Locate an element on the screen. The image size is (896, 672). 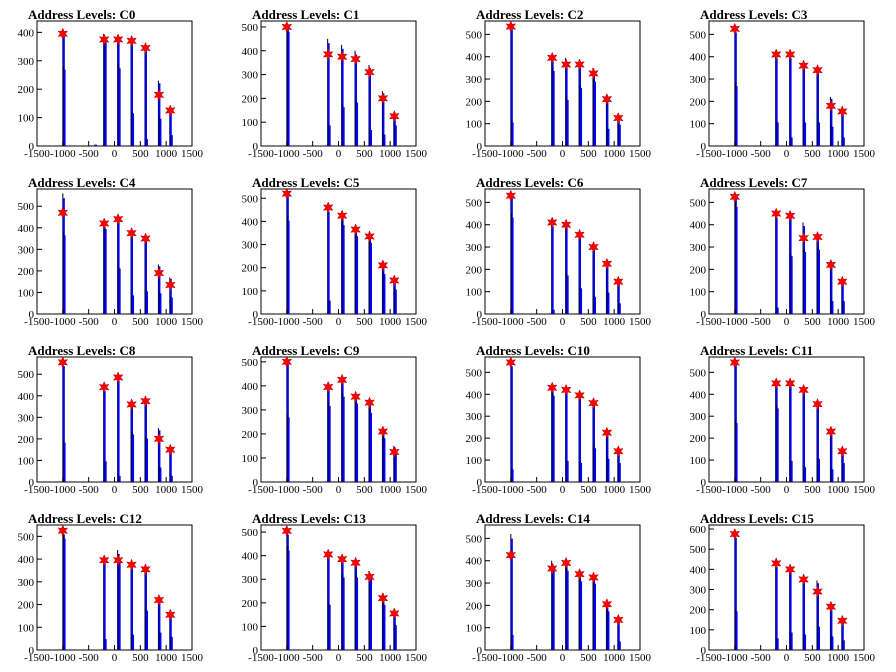
plot-title: Address Levels: C6 is located at coordinates (530, 182).